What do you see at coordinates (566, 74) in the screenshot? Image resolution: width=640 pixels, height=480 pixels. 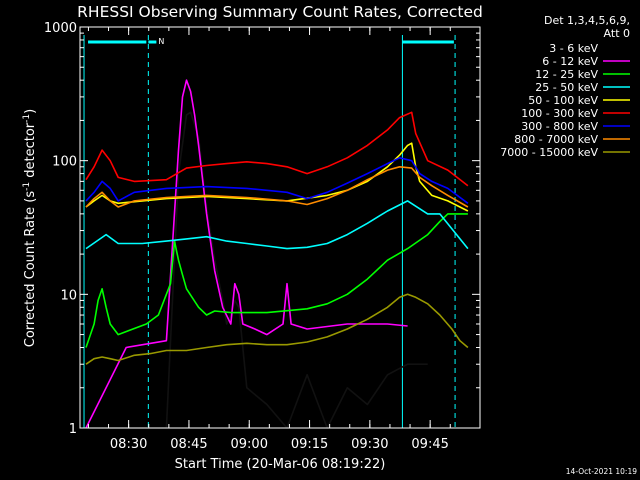 I see `legend-label: 12 - 25 keV` at bounding box center [566, 74].